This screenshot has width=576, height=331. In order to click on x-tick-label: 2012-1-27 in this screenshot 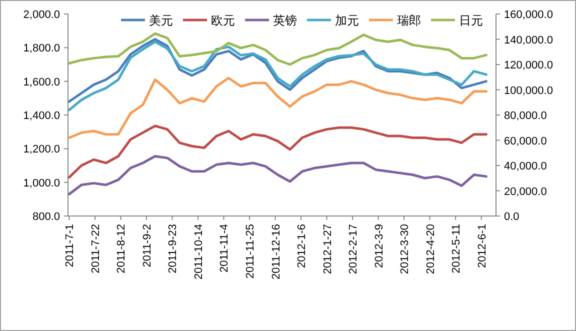, I will do `click(328, 249)`.